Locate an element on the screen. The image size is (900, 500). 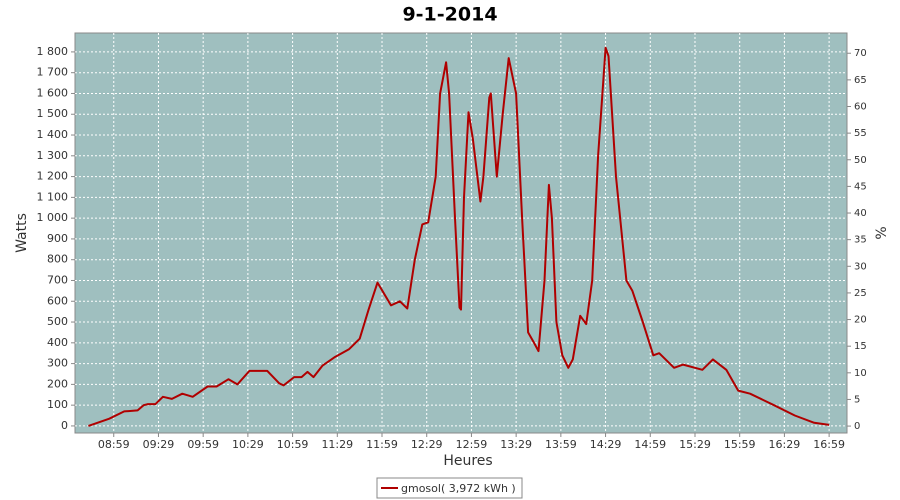
legend: gmosol( 3,972 kWh ) is located at coordinates (449, 488).